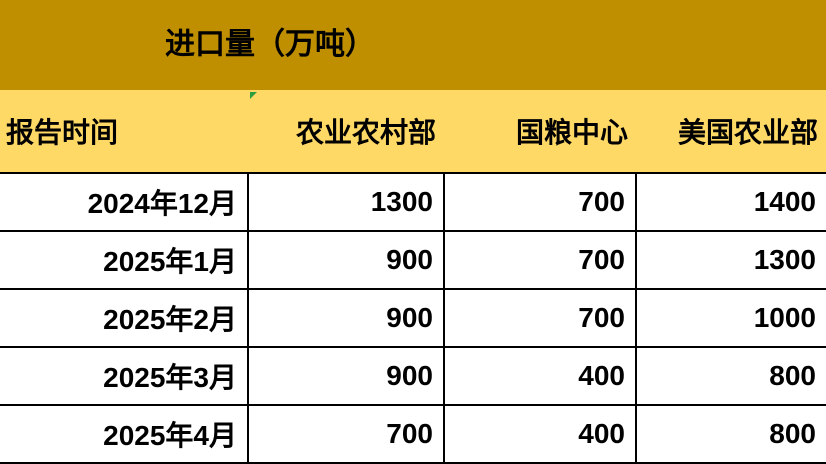  I want to click on table-row: 2024年12月 1300 700 1400, so click(413, 202).